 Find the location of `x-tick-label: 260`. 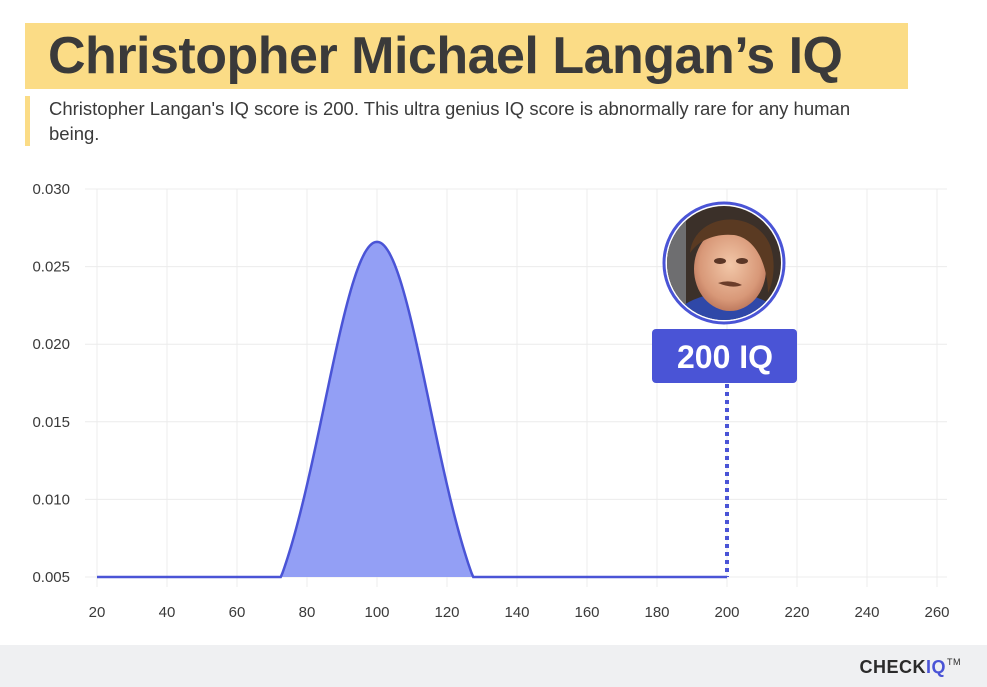

x-tick-label: 260 is located at coordinates (936, 612).